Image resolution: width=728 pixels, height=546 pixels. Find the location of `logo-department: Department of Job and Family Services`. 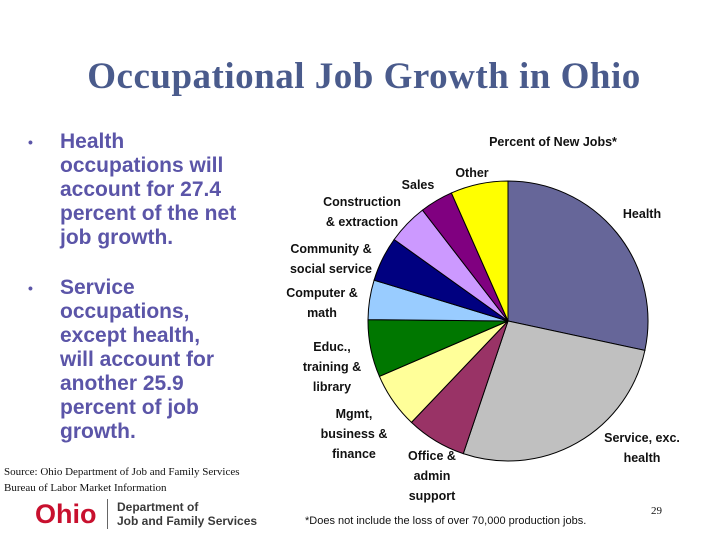

logo-department: Department of Job and Family Services is located at coordinates (187, 514).